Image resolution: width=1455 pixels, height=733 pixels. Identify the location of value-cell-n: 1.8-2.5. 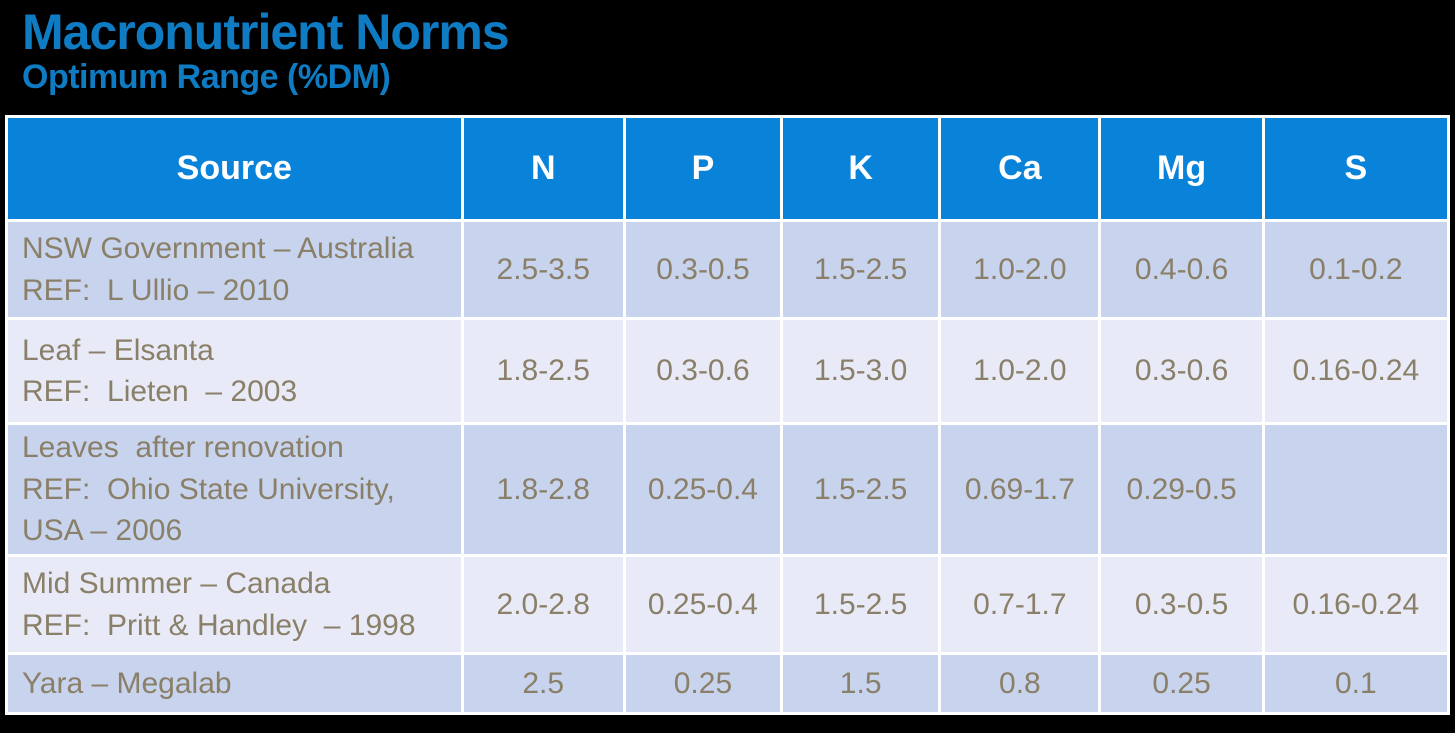
(543, 371).